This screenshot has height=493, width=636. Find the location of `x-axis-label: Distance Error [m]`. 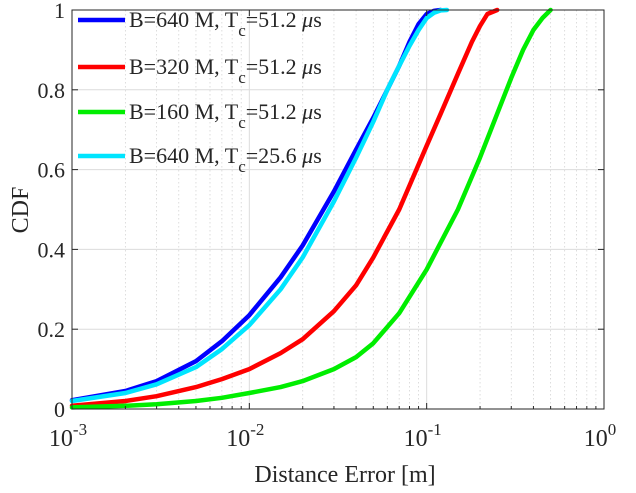

x-axis-label: Distance Error [m] is located at coordinates (344, 475).